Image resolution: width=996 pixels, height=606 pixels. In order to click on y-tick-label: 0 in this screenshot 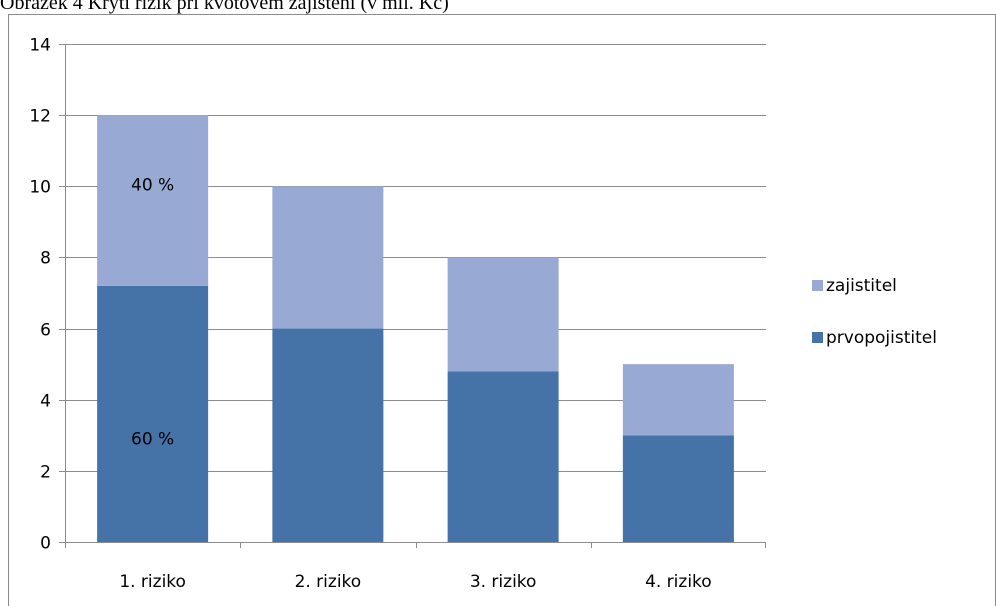, I will do `click(45, 544)`.